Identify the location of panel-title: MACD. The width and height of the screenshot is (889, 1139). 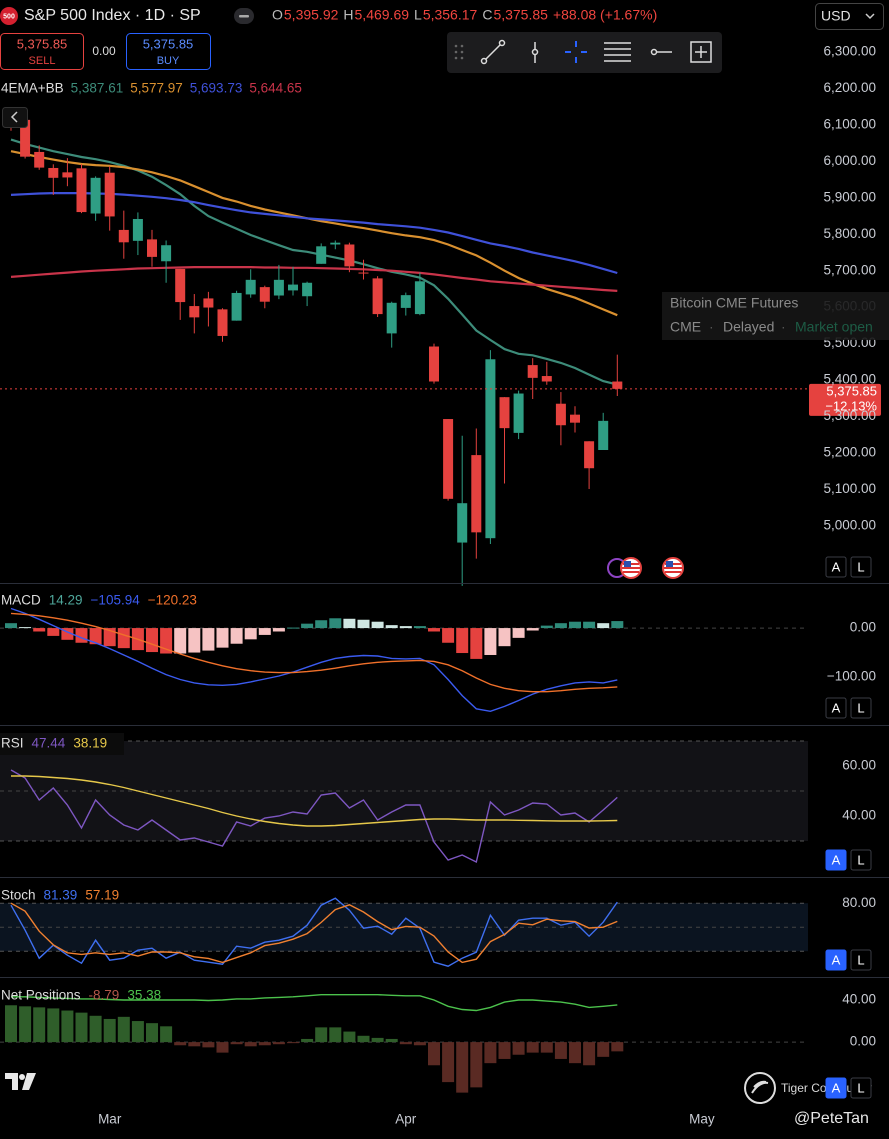
(21, 600).